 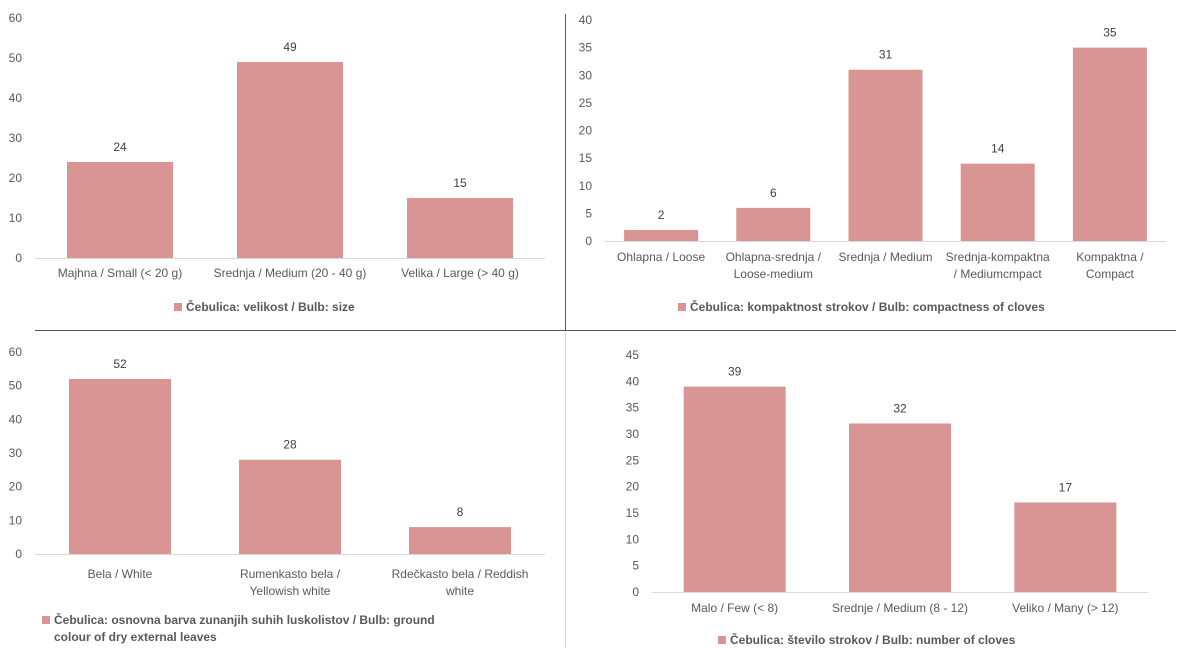 What do you see at coordinates (290, 47) in the screenshot?
I see `data-label: 49` at bounding box center [290, 47].